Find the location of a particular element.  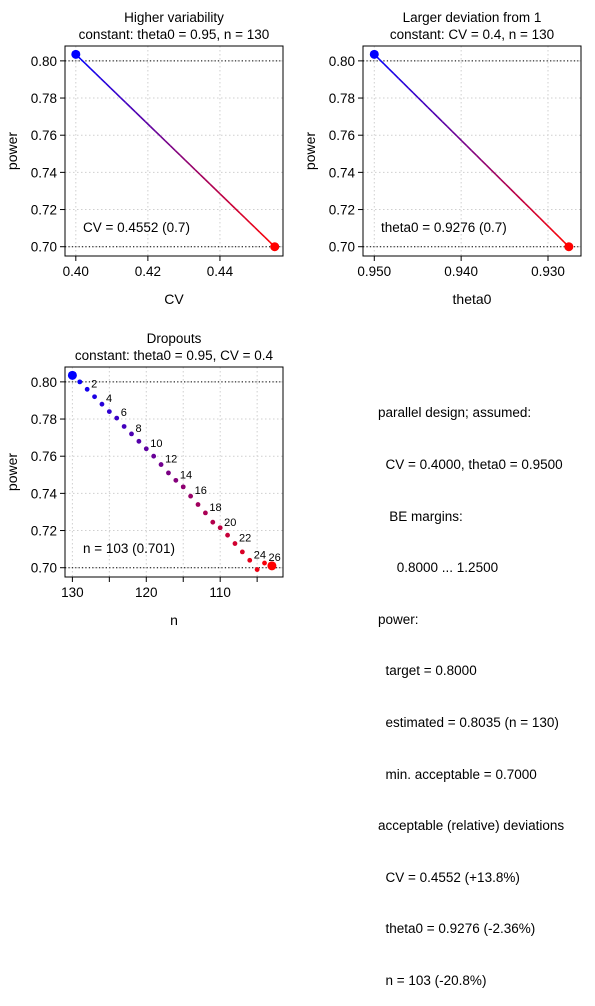

y-tick-label: 0.76 is located at coordinates (44, 456).